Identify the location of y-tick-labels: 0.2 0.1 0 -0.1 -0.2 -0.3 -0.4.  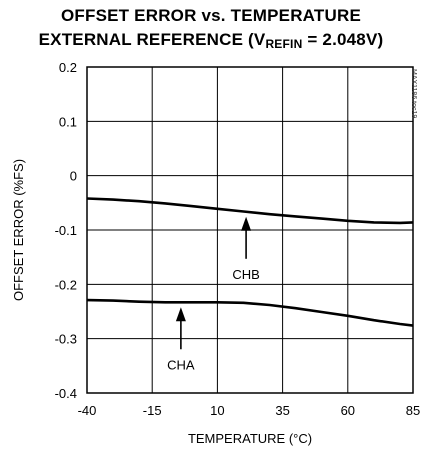
(66, 230).